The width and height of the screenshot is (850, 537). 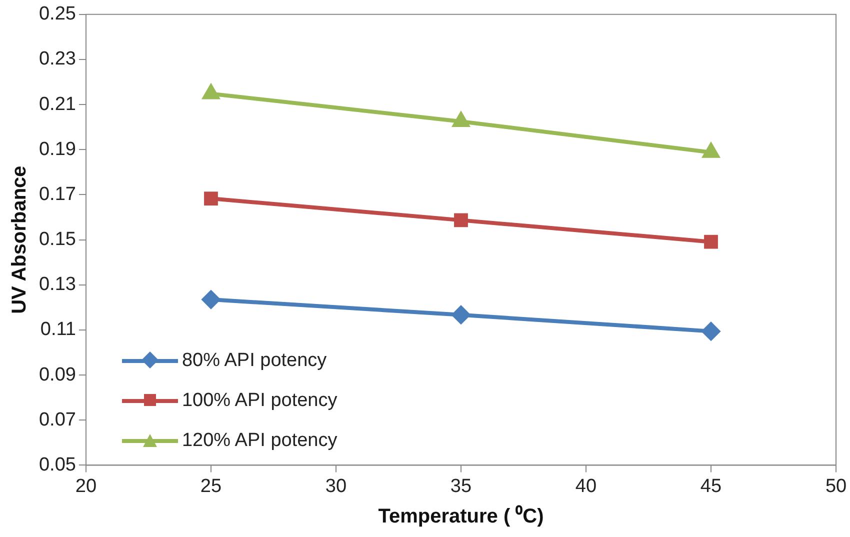 What do you see at coordinates (57, 375) in the screenshot?
I see `y-tick-label: 0.09` at bounding box center [57, 375].